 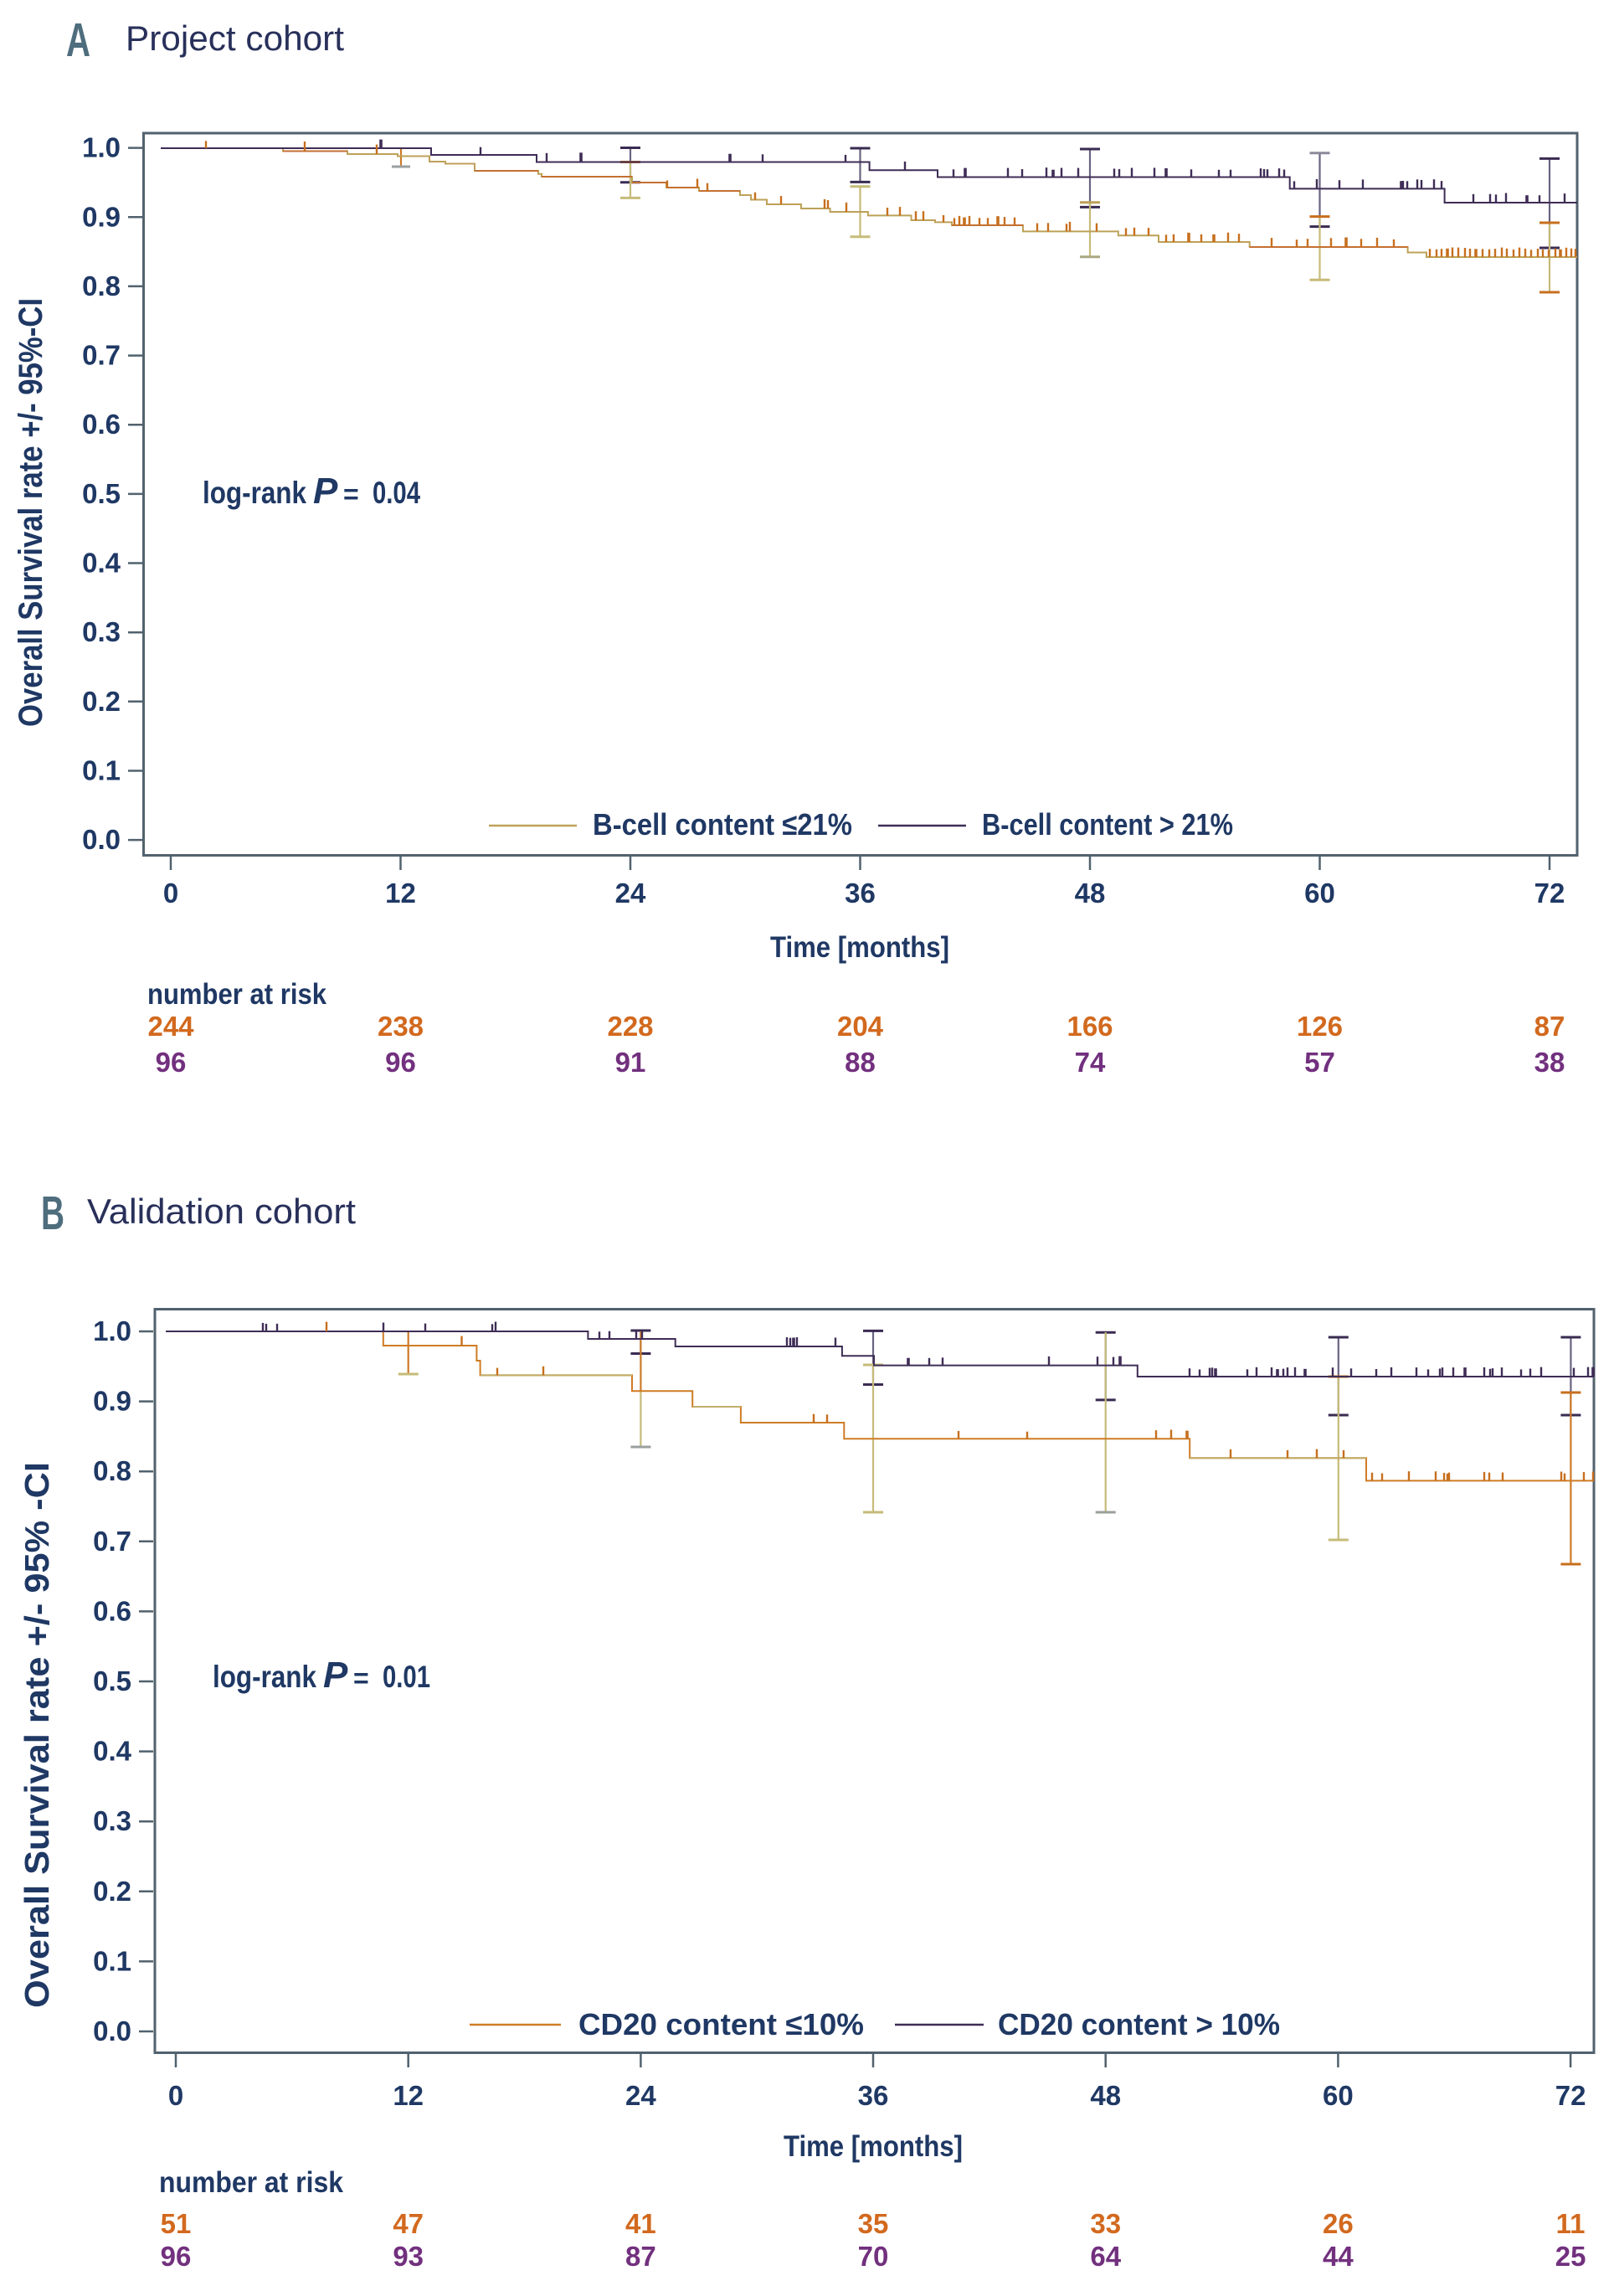 What do you see at coordinates (1338, 2224) in the screenshot?
I see `svg-text: 26` at bounding box center [1338, 2224].